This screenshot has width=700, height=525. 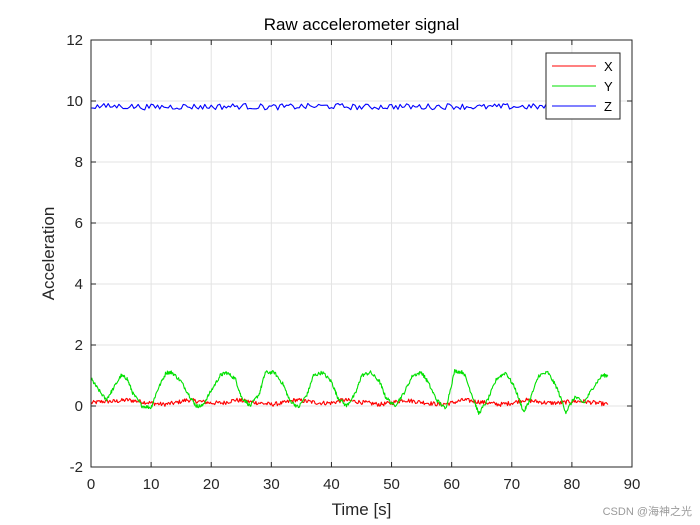 I want to click on y-tick-label: -2, so click(x=76, y=467).